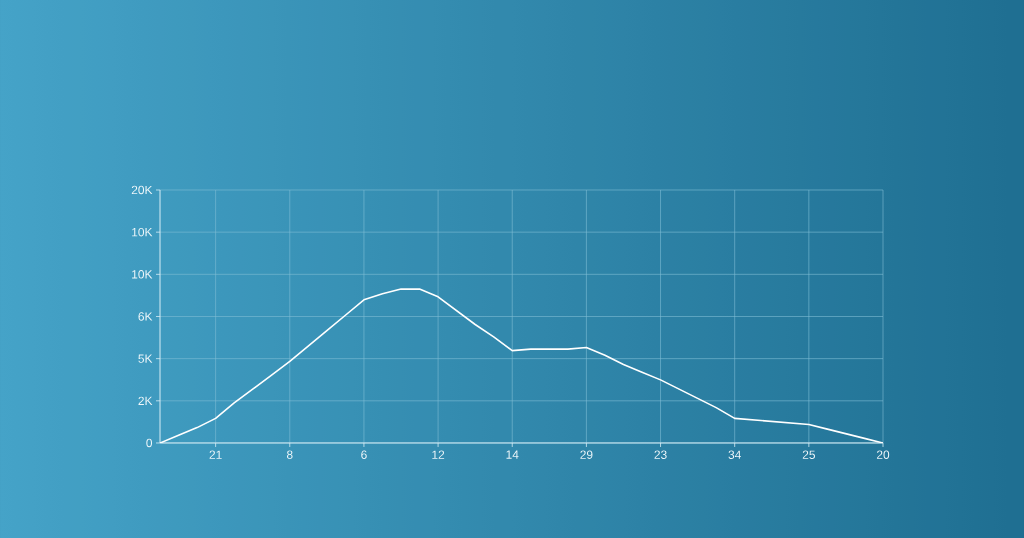 The width and height of the screenshot is (1024, 538). What do you see at coordinates (145, 358) in the screenshot?
I see `text: 5K` at bounding box center [145, 358].